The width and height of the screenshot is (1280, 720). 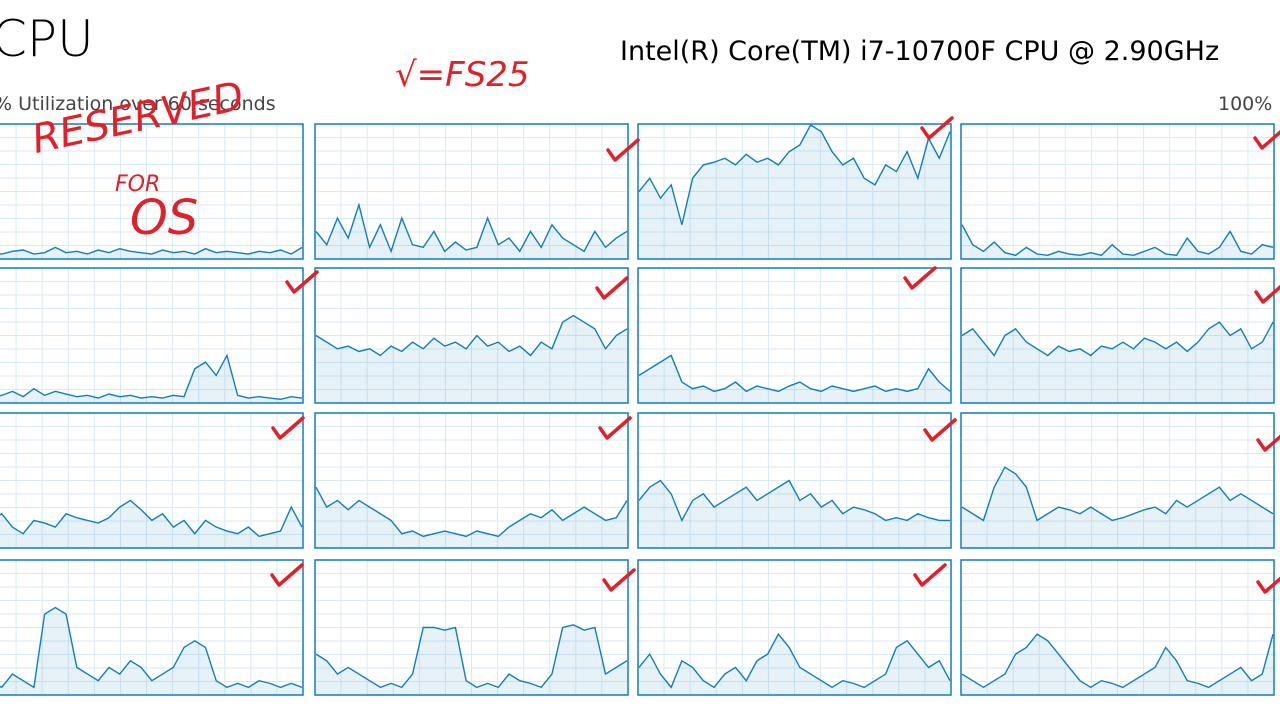 What do you see at coordinates (47, 39) in the screenshot?
I see `title: CPU` at bounding box center [47, 39].